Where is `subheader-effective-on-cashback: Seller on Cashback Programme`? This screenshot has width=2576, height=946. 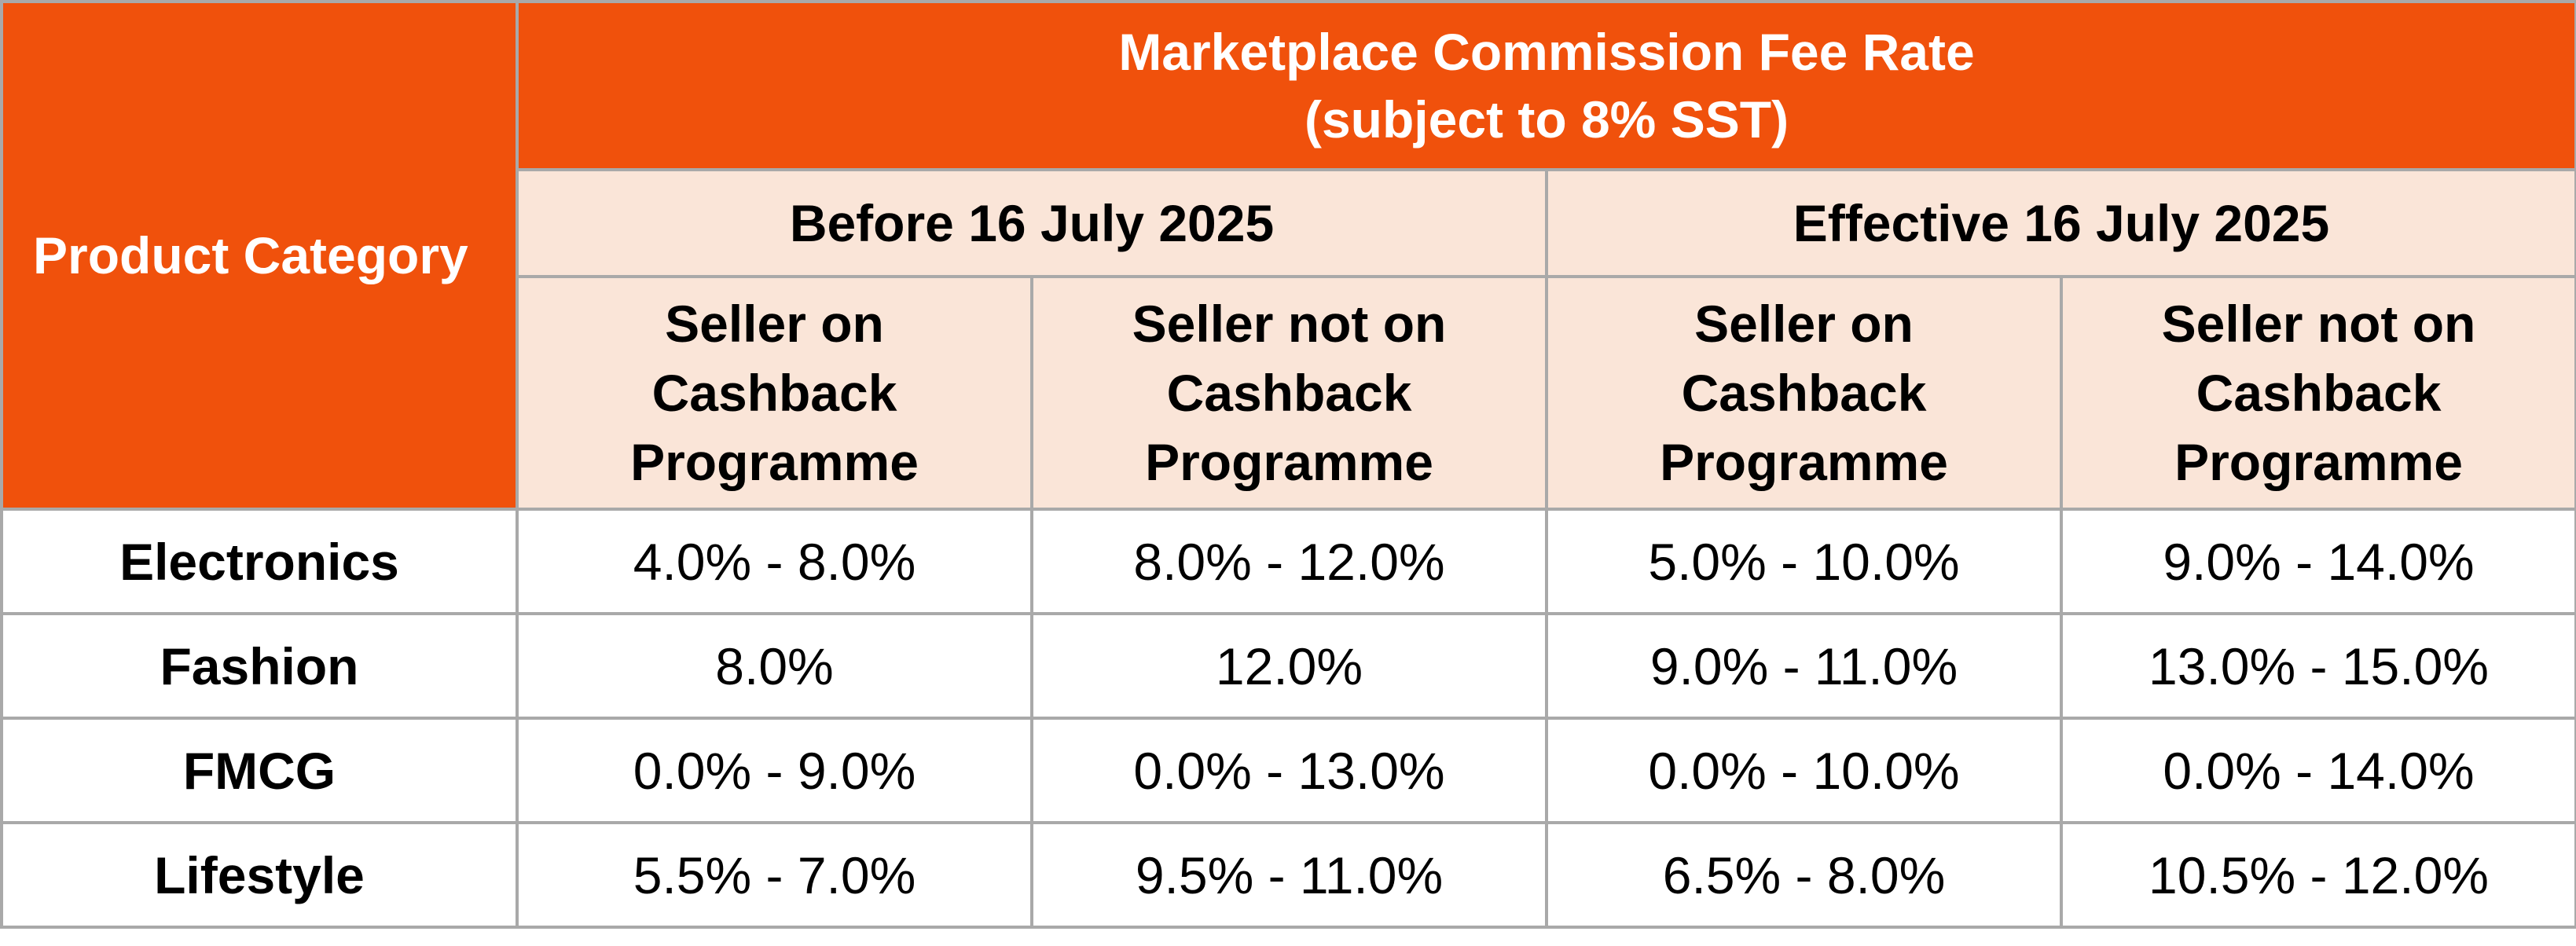 subheader-effective-on-cashback: Seller on Cashback Programme is located at coordinates (1804, 393).